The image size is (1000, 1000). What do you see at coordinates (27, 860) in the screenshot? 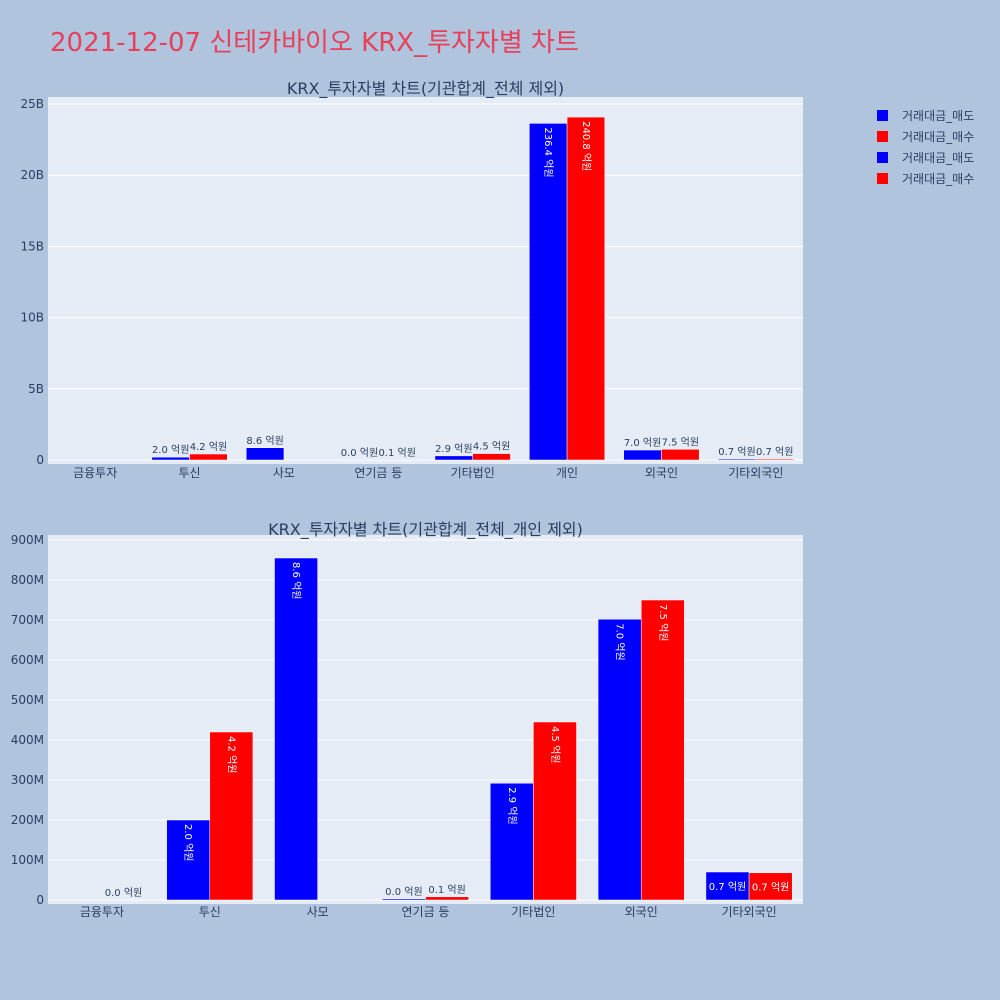
I see `y-tick-label: 100M` at bounding box center [27, 860].